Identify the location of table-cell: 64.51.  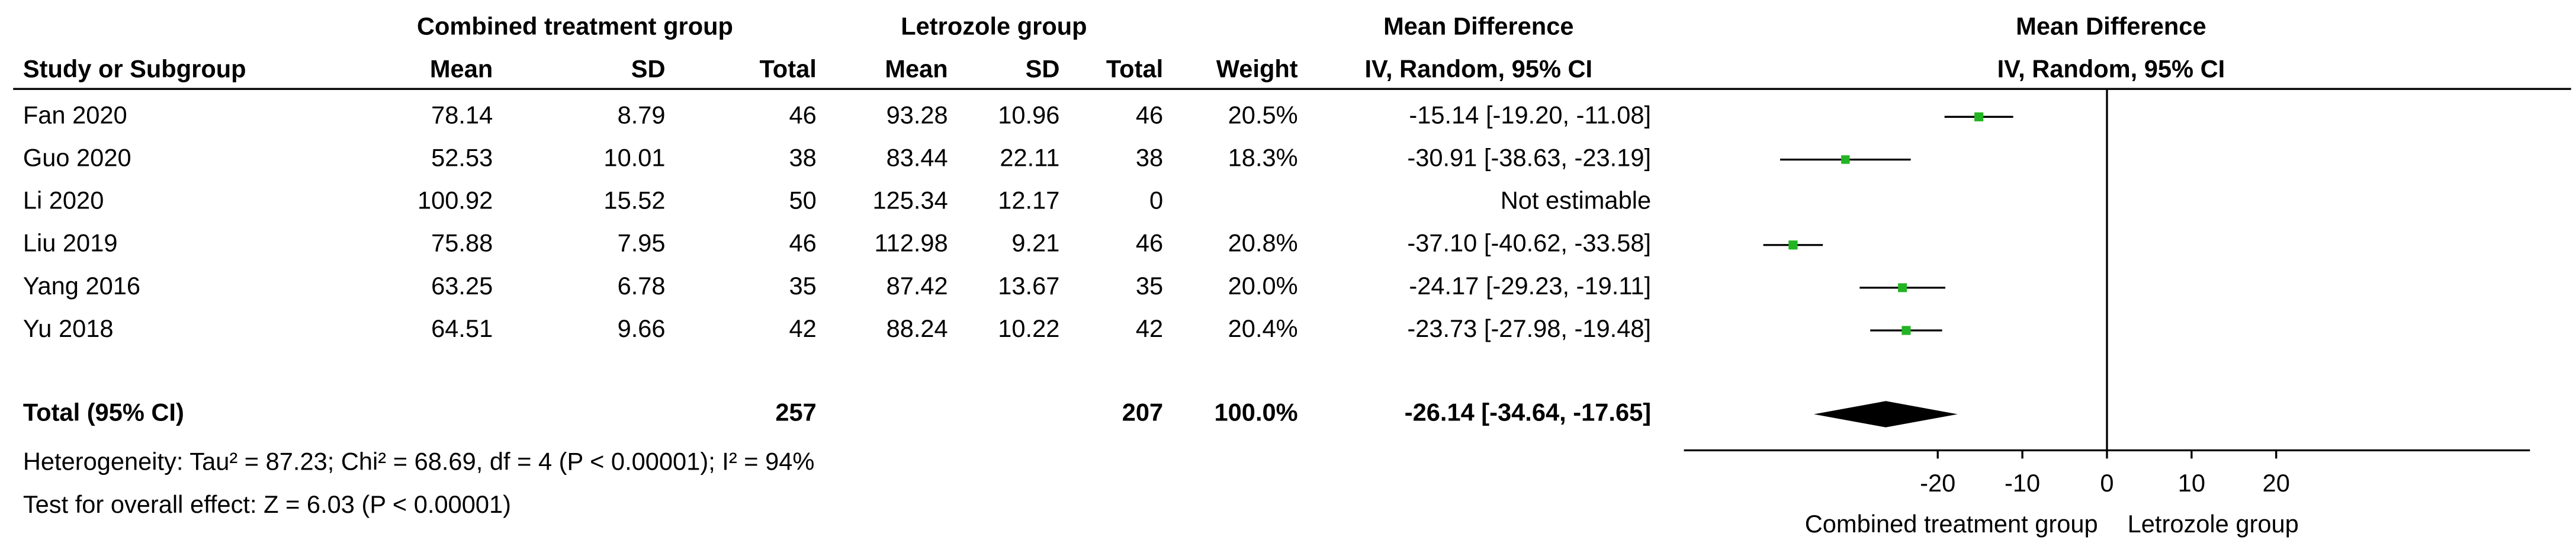
(462, 328).